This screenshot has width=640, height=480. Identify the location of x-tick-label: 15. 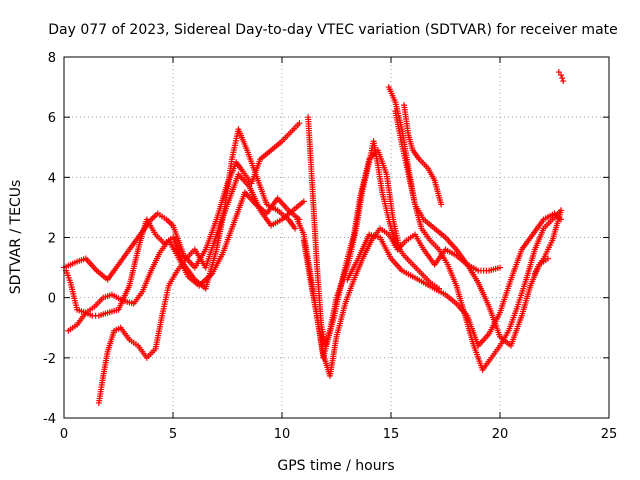
(391, 434).